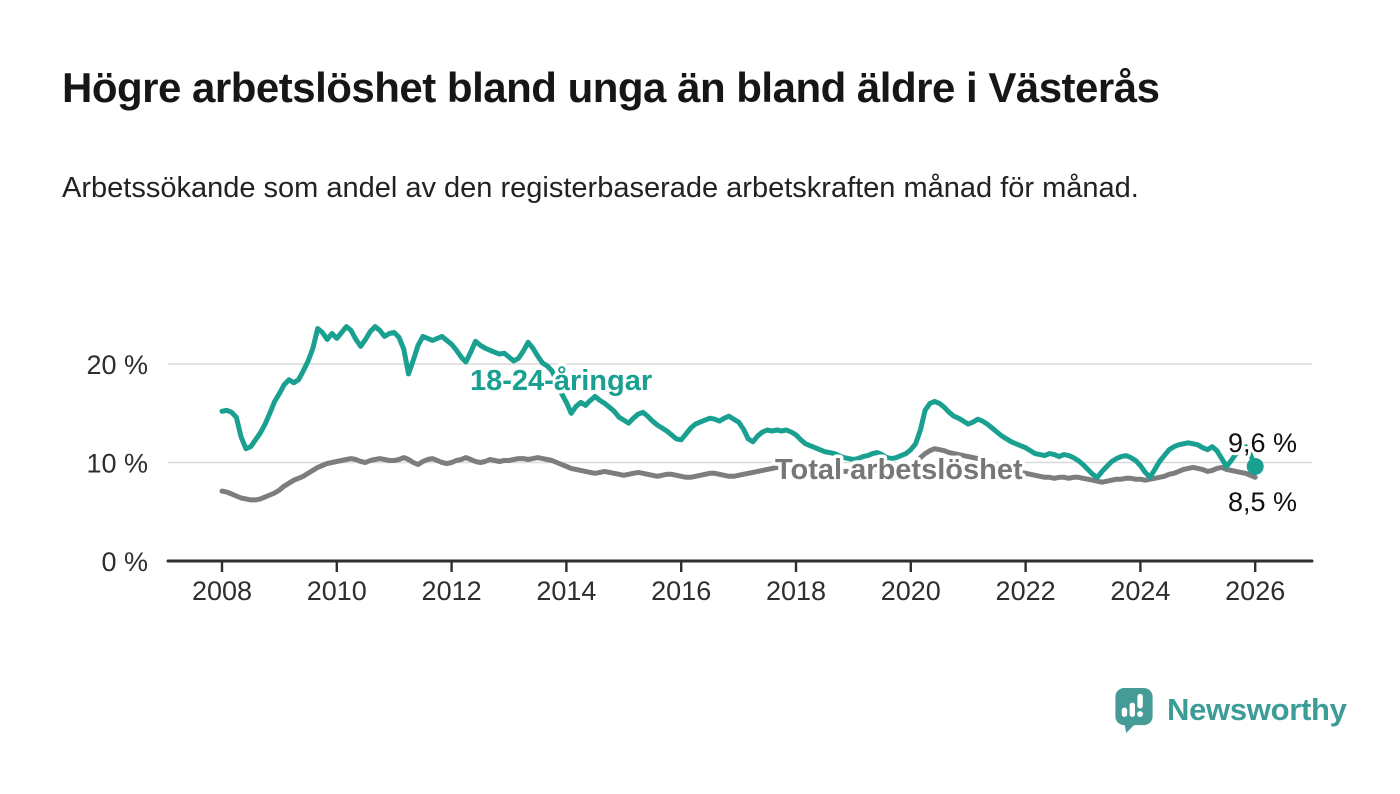 This screenshot has width=1400, height=794. Describe the element at coordinates (899, 470) in the screenshot. I see `series-label-total: Total arbetslöshet` at that location.